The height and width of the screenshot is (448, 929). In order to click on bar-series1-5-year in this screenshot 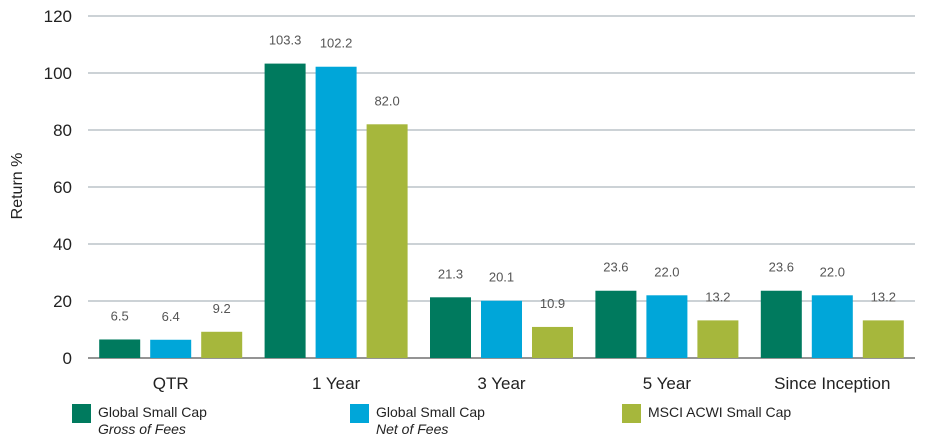, I will do `click(616, 324)`.